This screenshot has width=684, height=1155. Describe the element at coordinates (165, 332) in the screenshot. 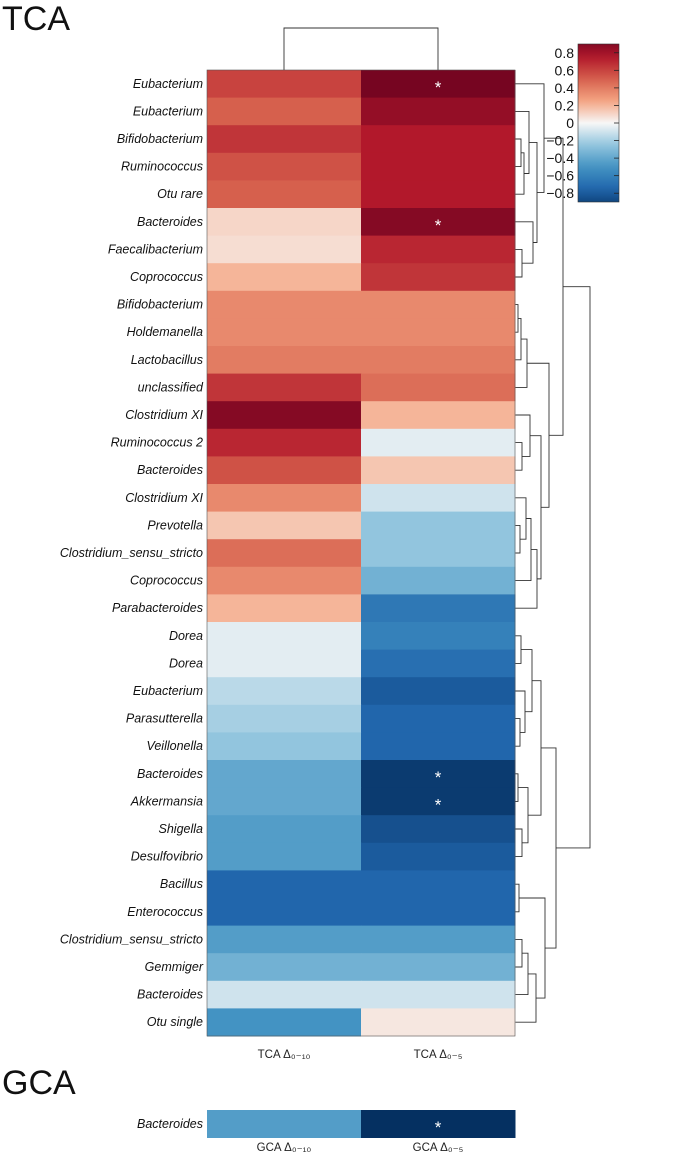

I see `row-label: Holdemanella` at that location.